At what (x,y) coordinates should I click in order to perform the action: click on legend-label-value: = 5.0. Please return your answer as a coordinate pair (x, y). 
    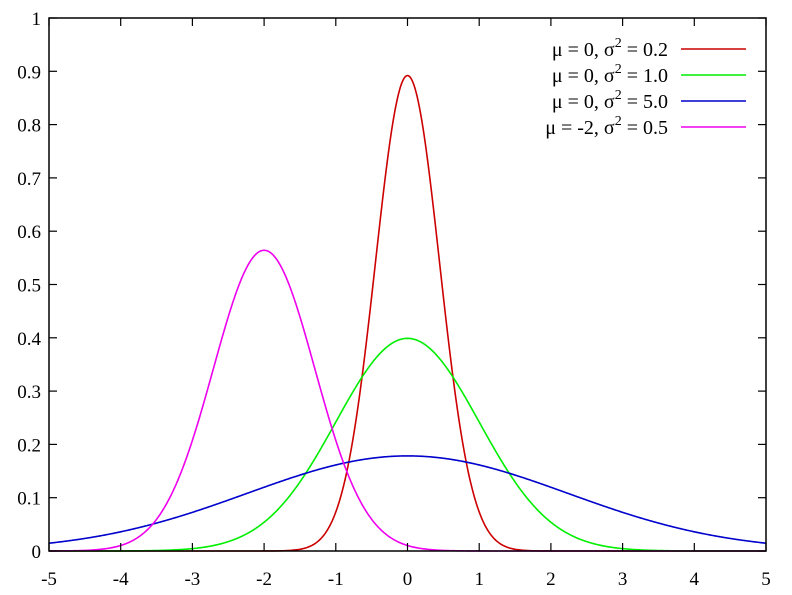
    Looking at the image, I should click on (645, 102).